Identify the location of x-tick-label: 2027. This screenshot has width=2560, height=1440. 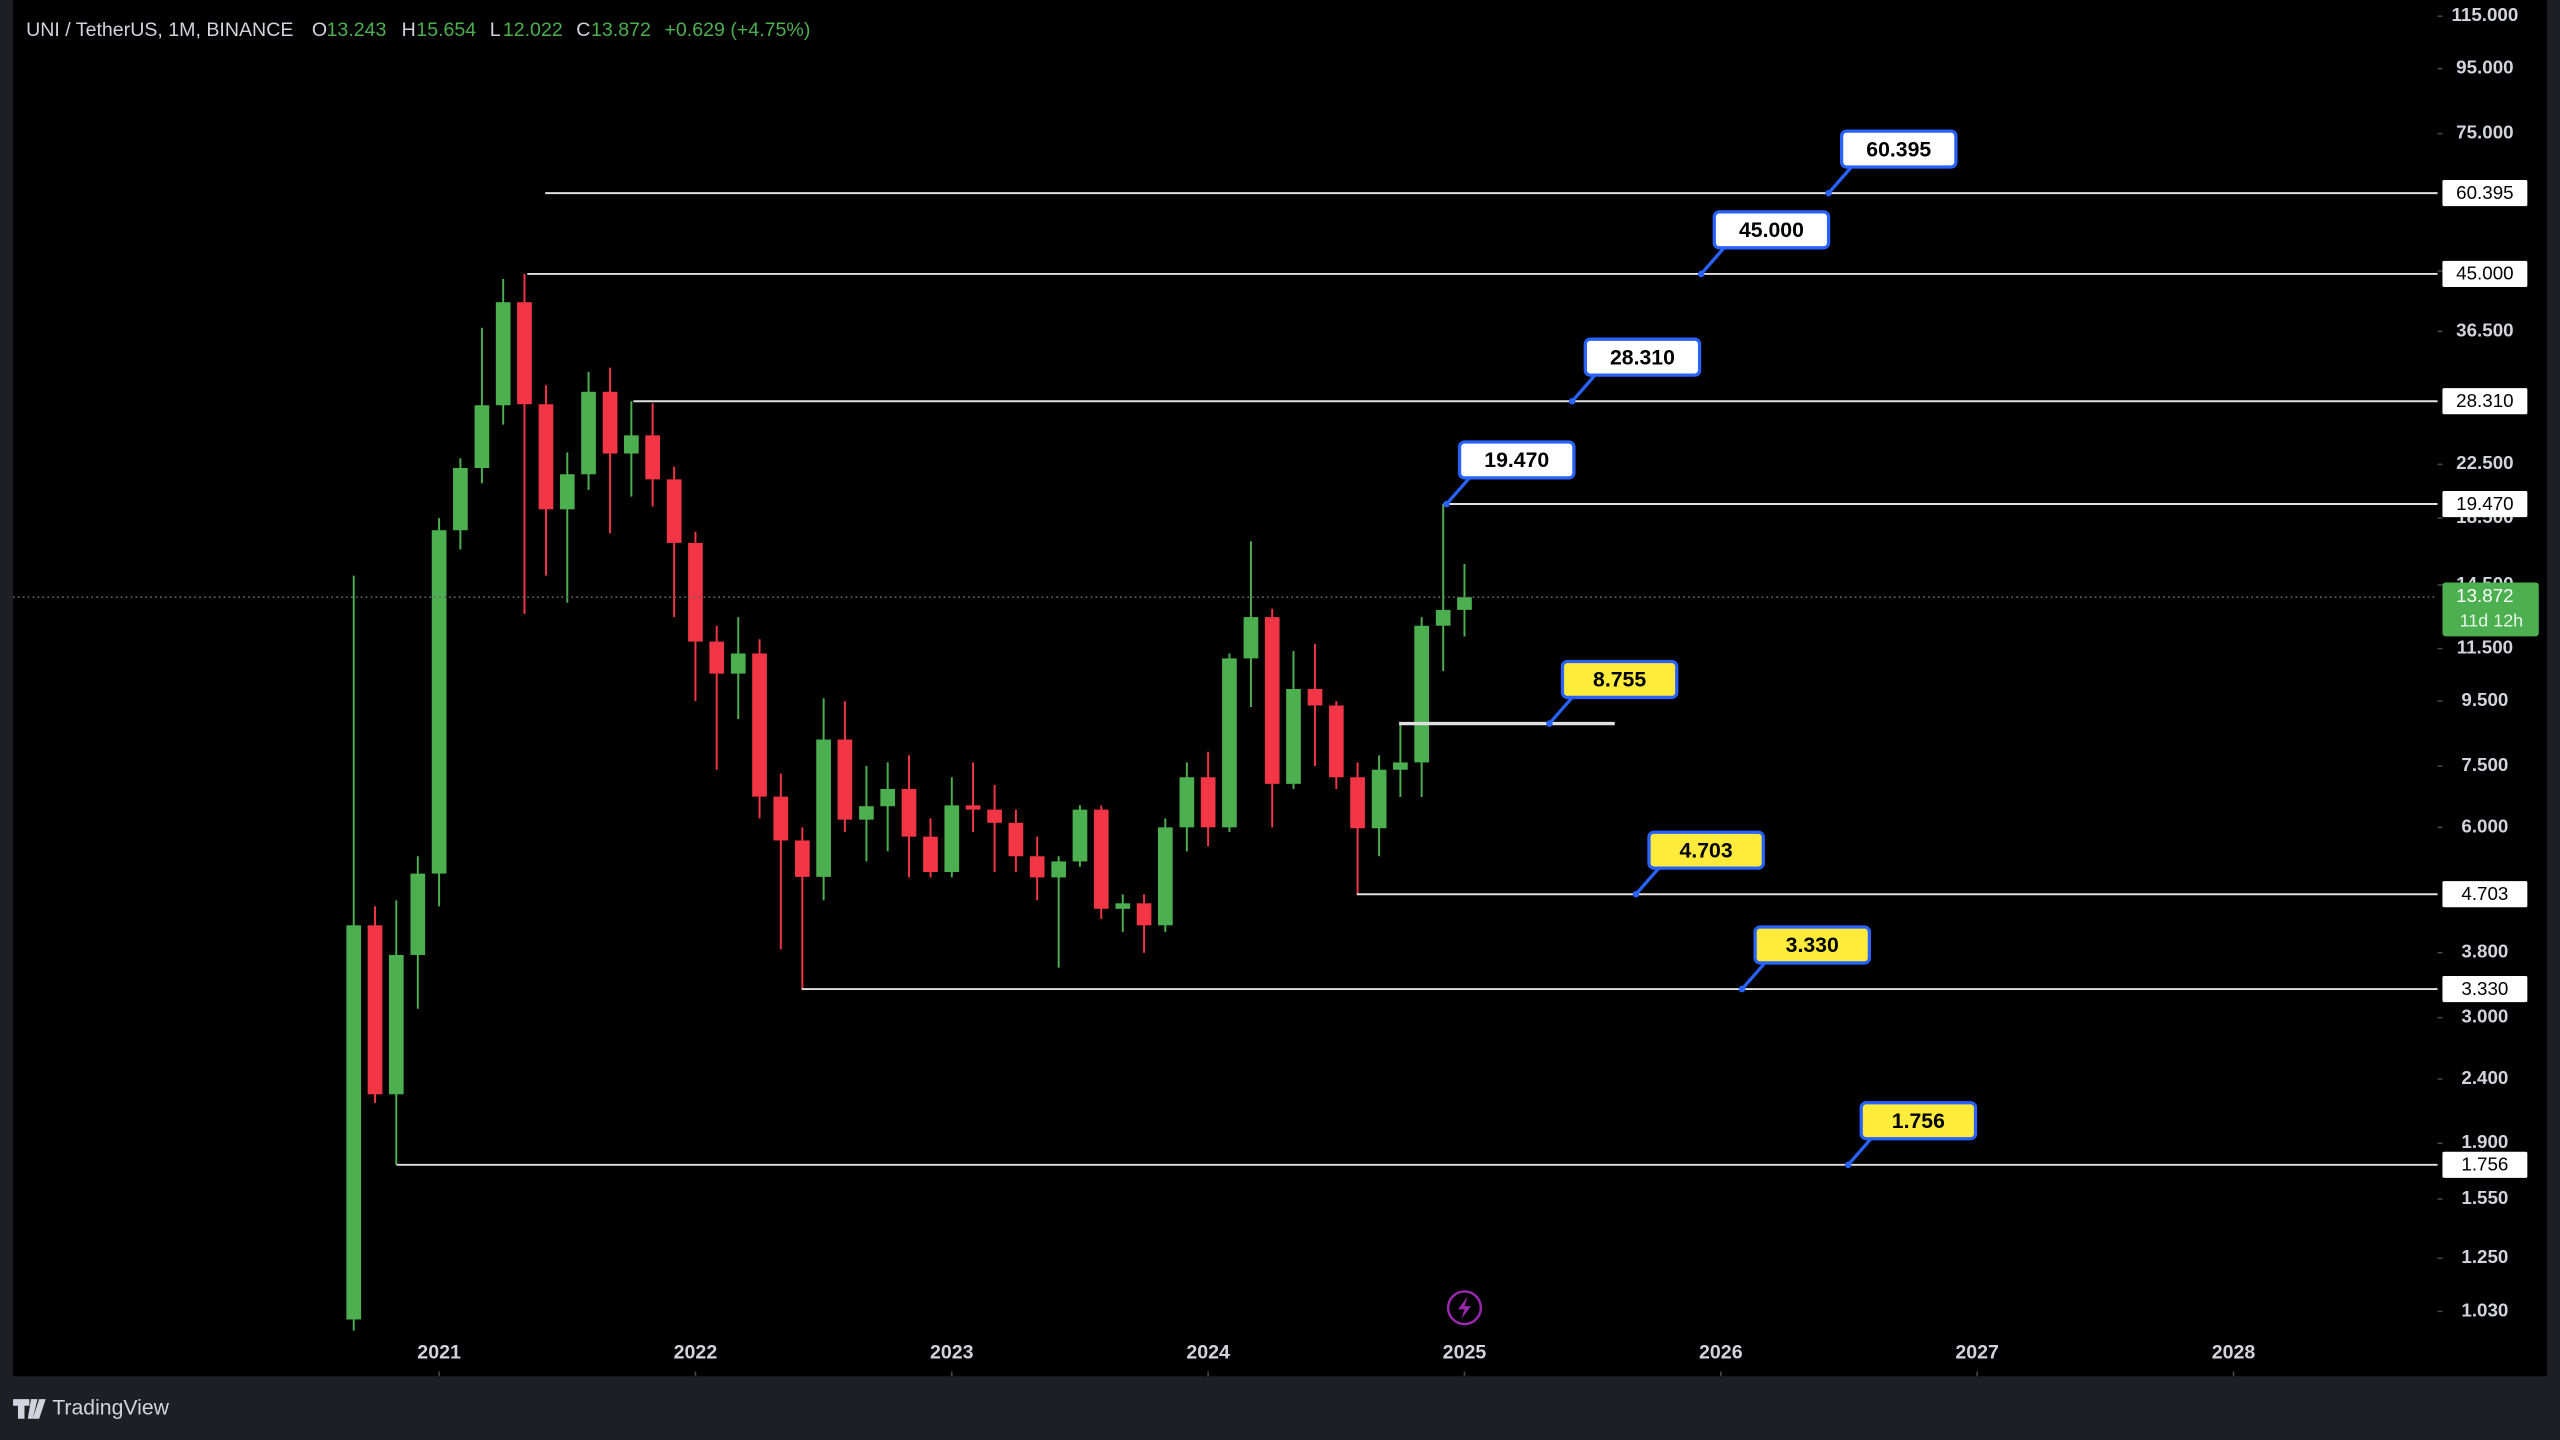
(1977, 1353).